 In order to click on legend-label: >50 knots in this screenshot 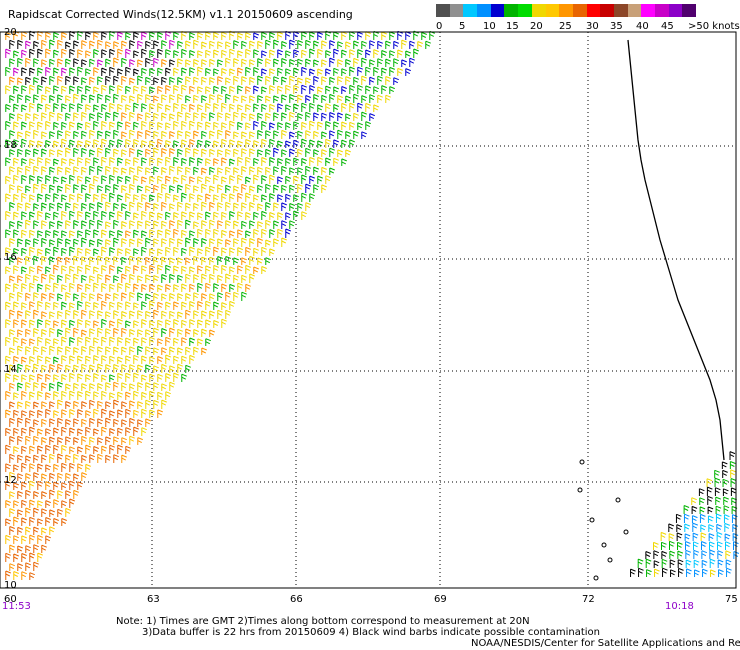, I will do `click(714, 26)`.